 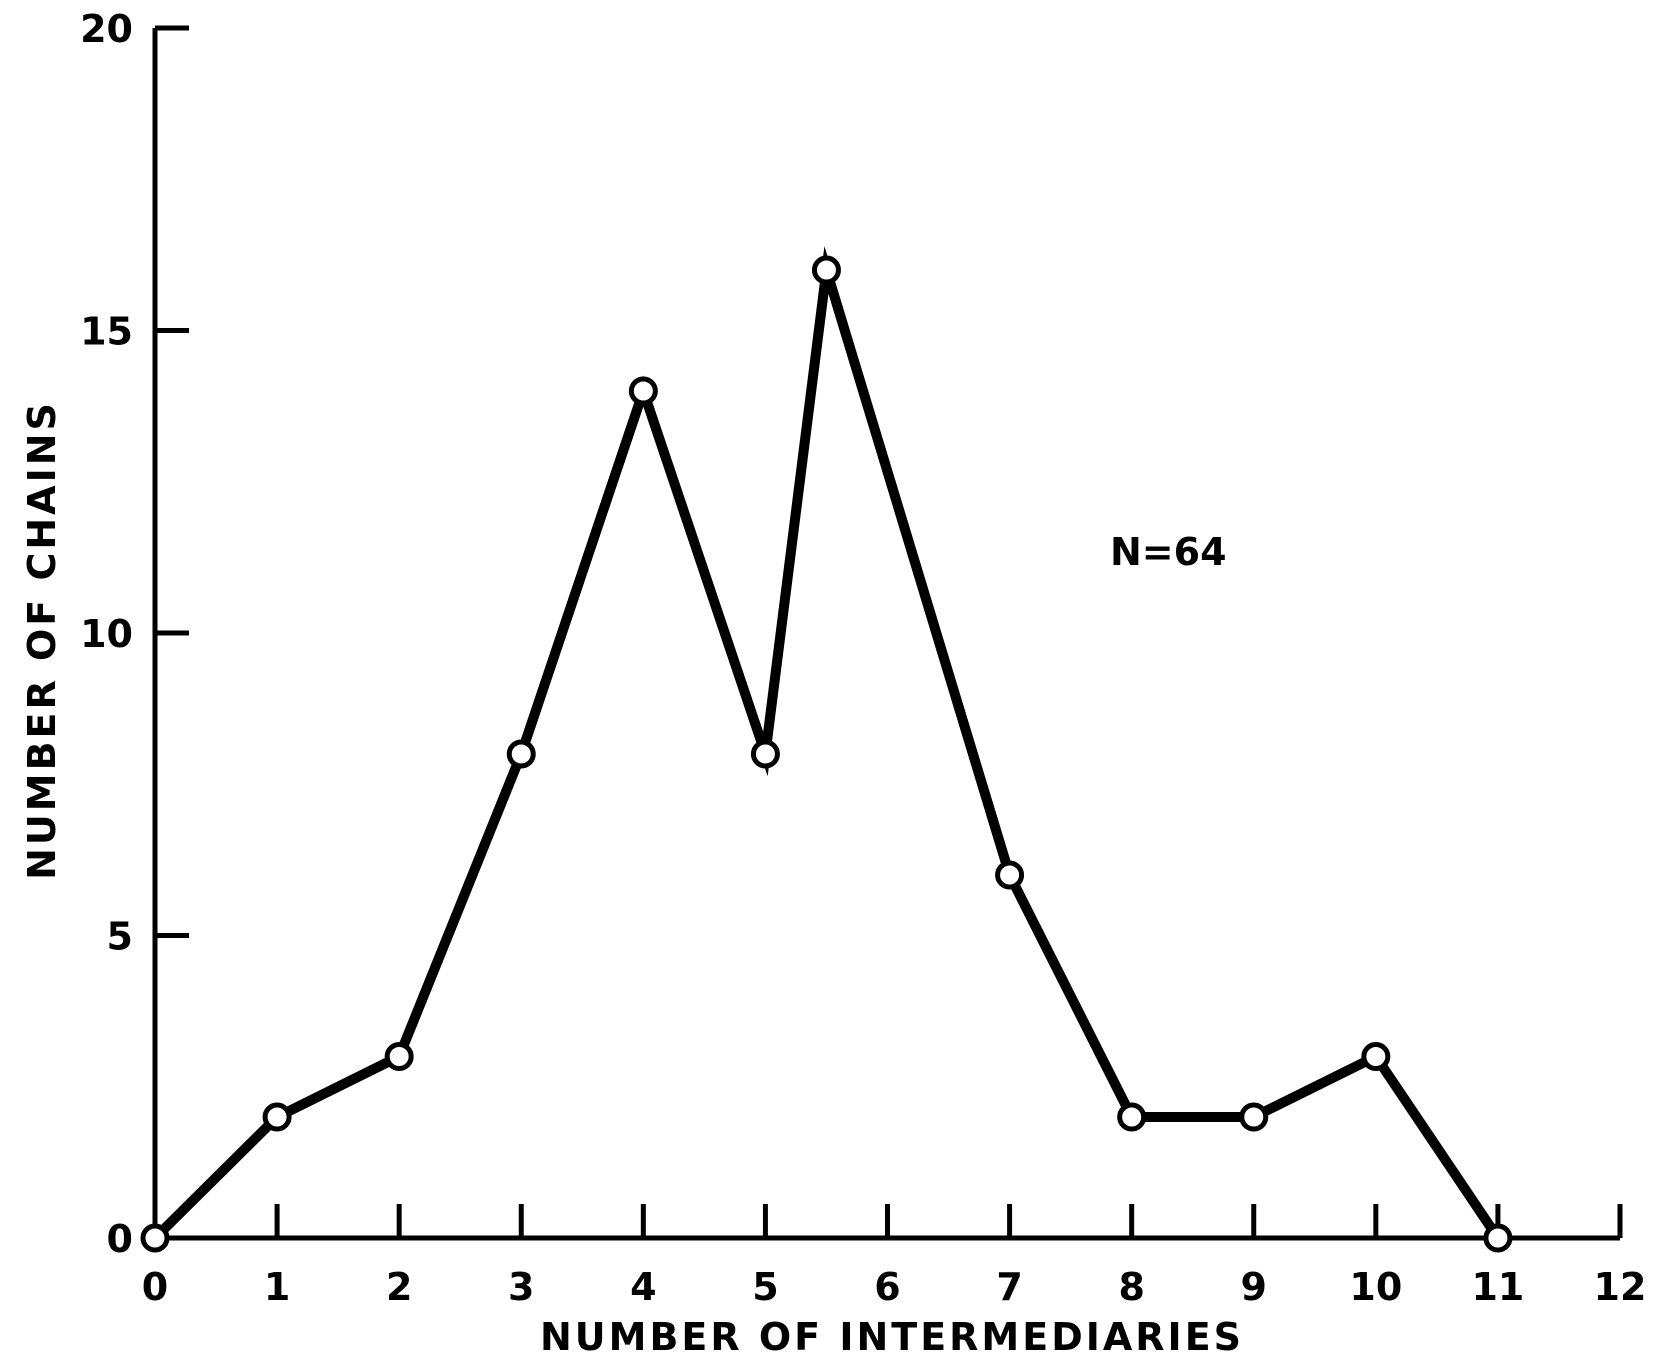 What do you see at coordinates (120, 1239) in the screenshot?
I see `y-tick-label: 0` at bounding box center [120, 1239].